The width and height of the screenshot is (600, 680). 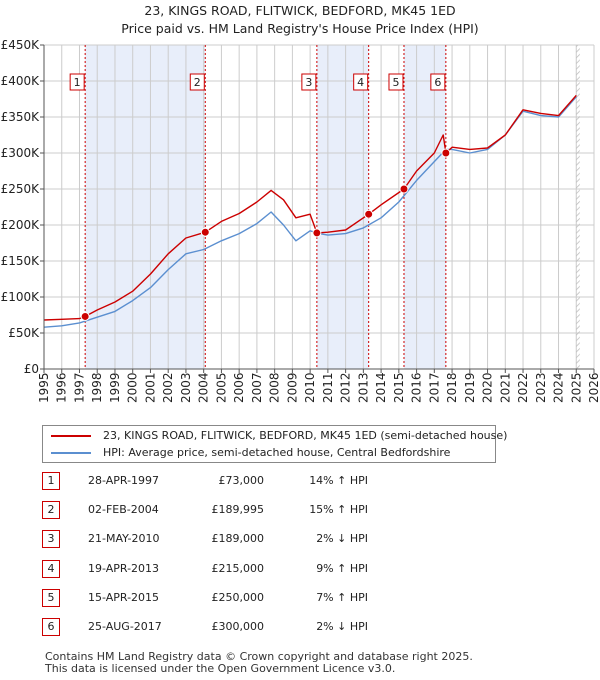 What do you see at coordinates (51, 510) in the screenshot?
I see `transaction-number: 2` at bounding box center [51, 510].